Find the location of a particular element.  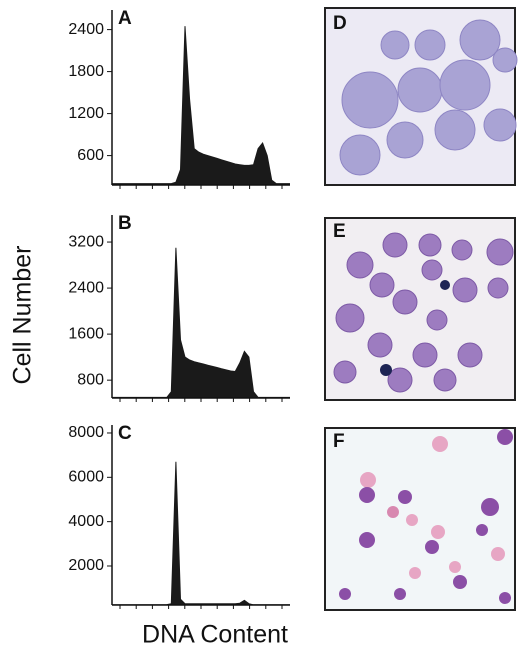

micrograph-d: D is located at coordinates (421, 96).